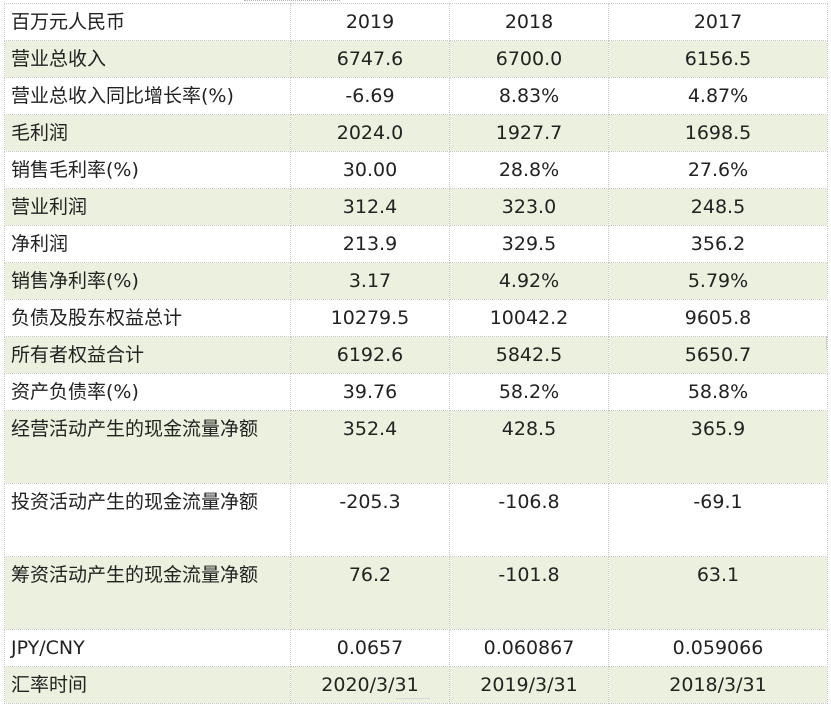 The width and height of the screenshot is (831, 707). I want to click on value-cell: 5.79%, so click(718, 281).